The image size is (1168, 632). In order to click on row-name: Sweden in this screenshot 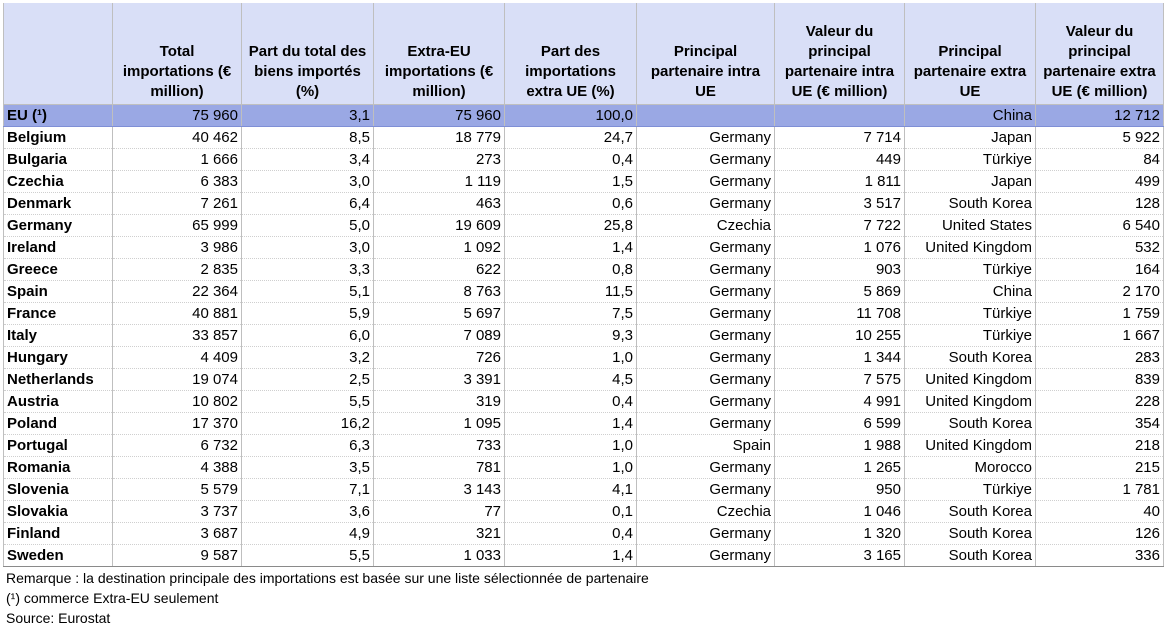, I will do `click(58, 555)`.